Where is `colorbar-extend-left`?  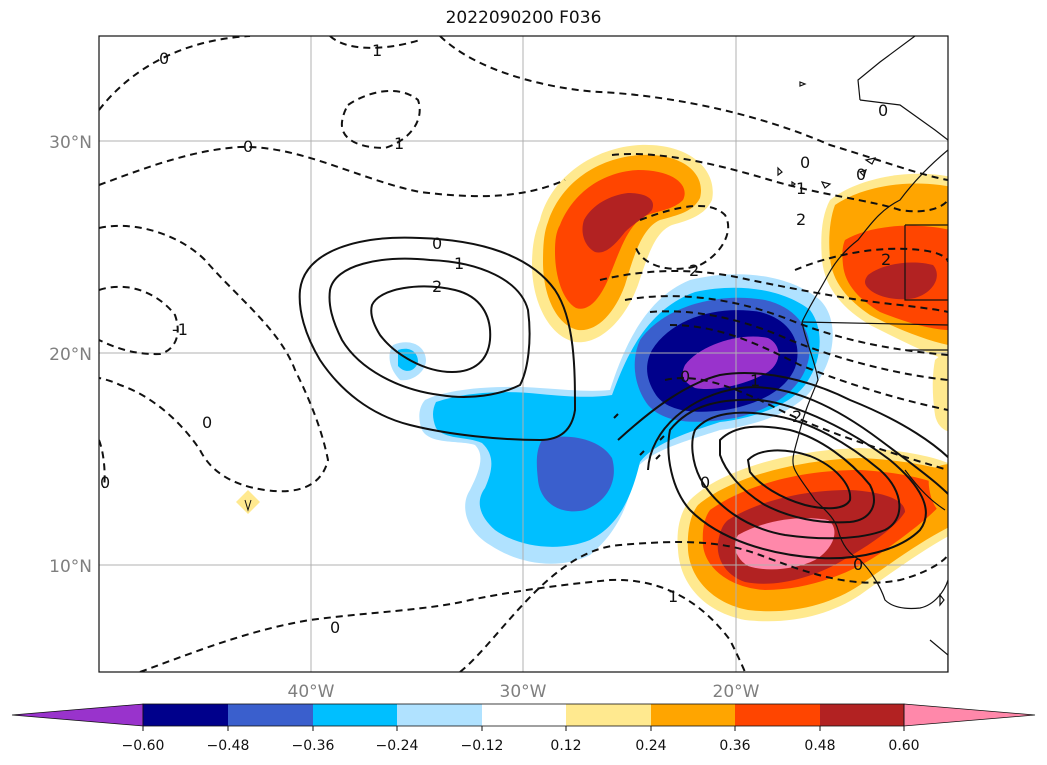 colorbar-extend-left is located at coordinates (77, 715).